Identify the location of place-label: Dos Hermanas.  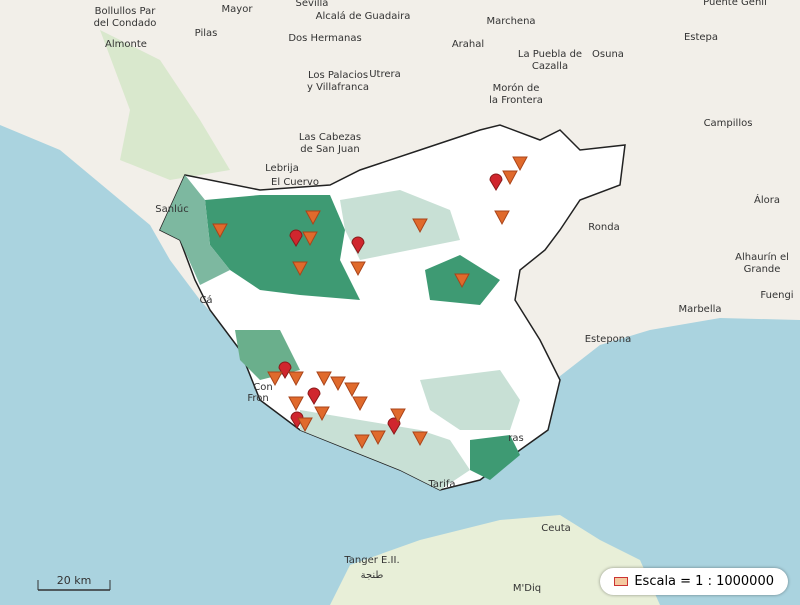
(324, 38).